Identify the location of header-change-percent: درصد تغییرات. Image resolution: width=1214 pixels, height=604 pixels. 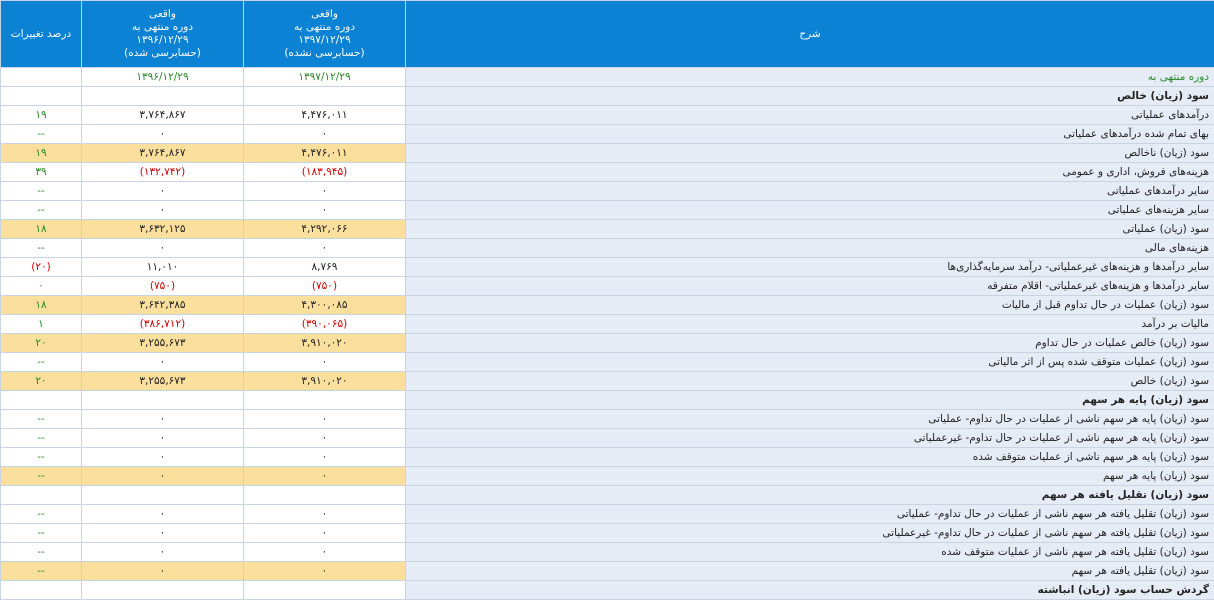
(41, 34).